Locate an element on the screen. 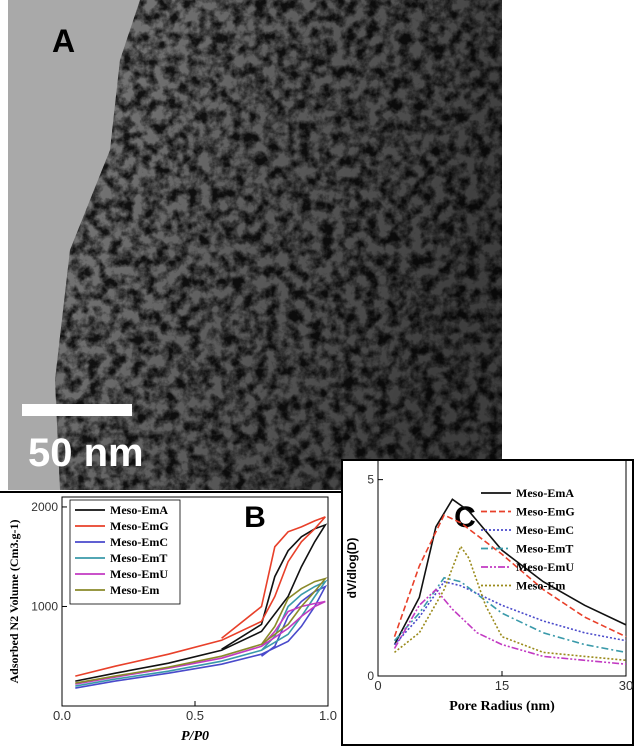  legend-box is located at coordinates (125, 552).